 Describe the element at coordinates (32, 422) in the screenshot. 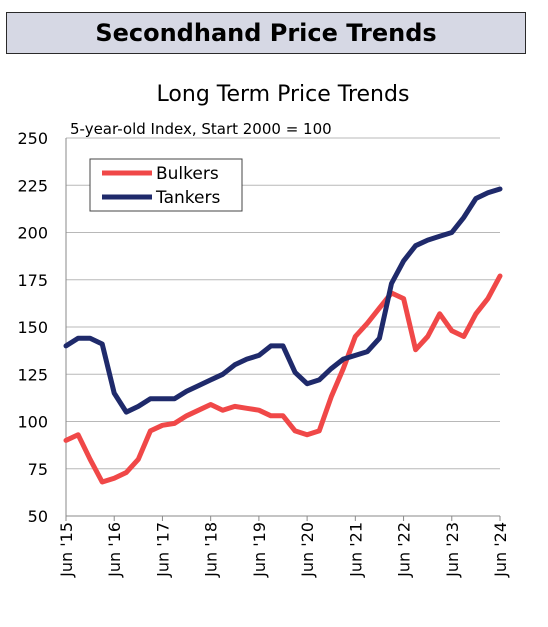

I see `y-tick-label: 100` at that location.